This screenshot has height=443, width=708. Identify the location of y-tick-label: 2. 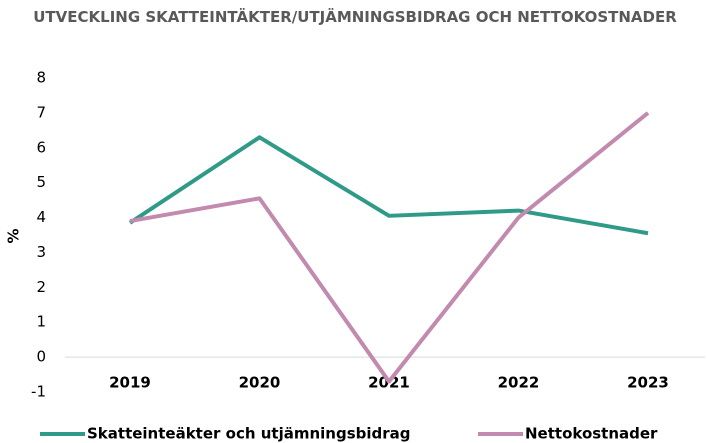
(41, 287).